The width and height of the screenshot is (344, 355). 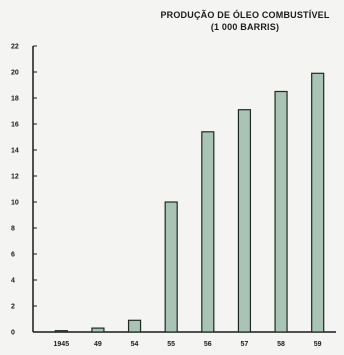 I want to click on y-tick-label: 16, so click(x=15, y=125).